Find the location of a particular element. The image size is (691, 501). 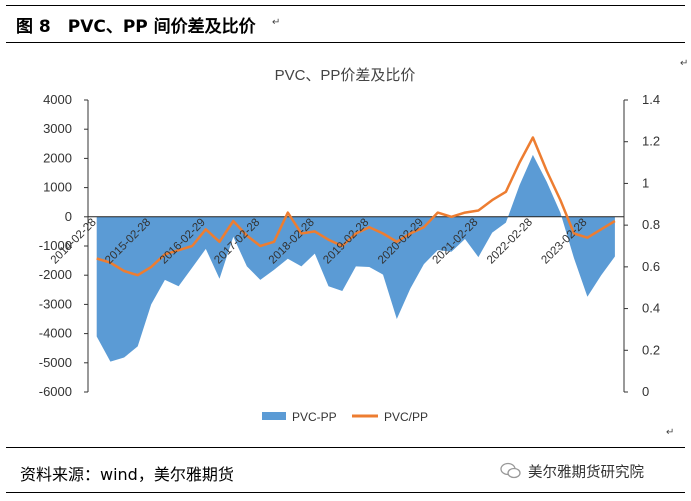

y-right-tick-label: 0.2 is located at coordinates (651, 349).